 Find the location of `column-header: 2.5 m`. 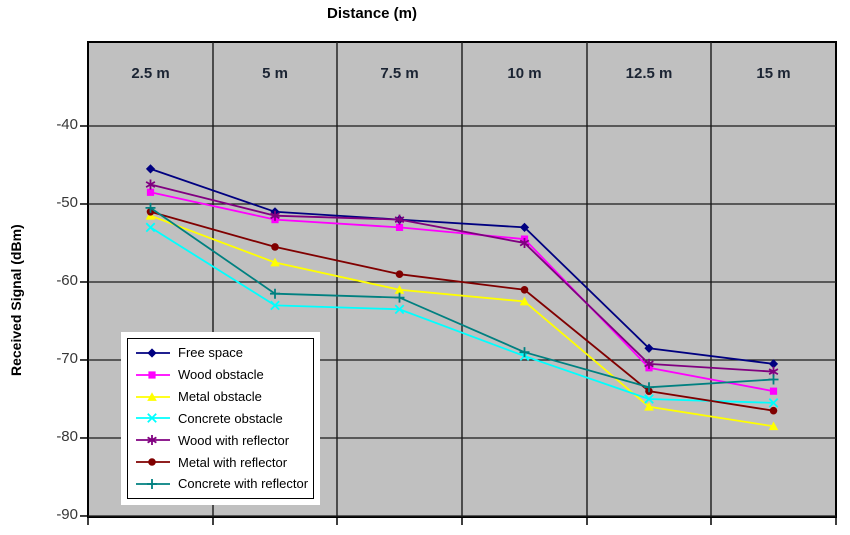

column-header: 2.5 m is located at coordinates (150, 73).